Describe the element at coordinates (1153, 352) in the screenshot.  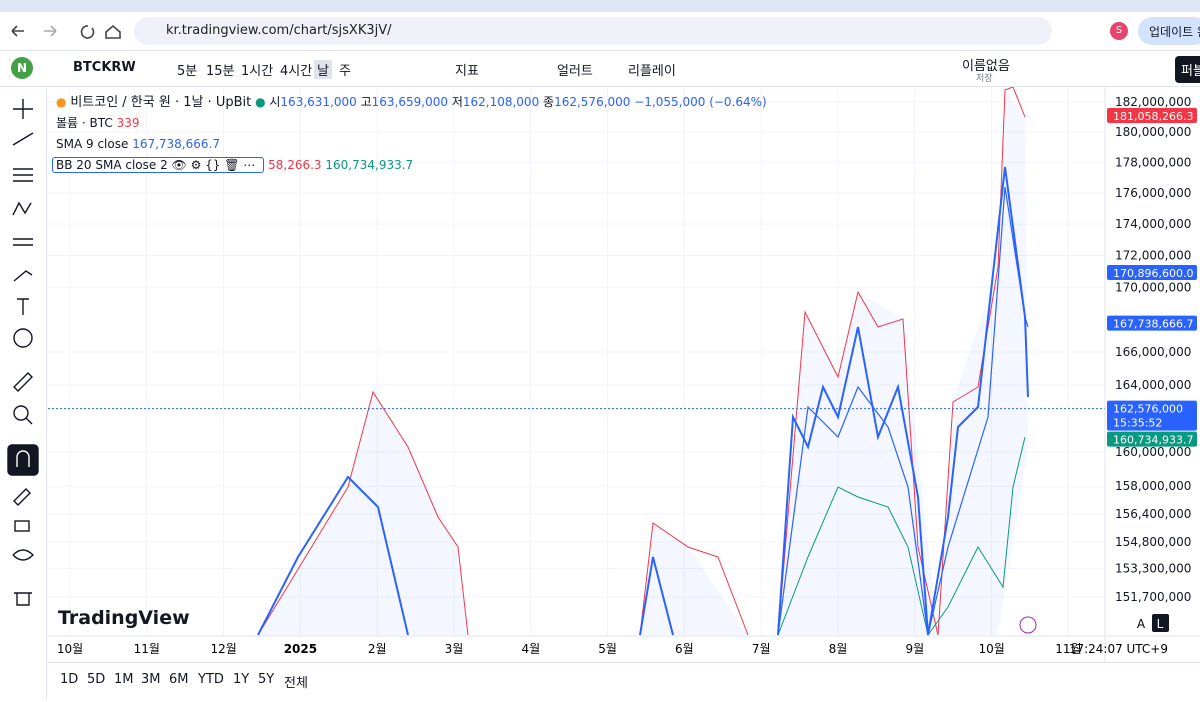
I see `y-tick-label: 166,000,000` at that location.